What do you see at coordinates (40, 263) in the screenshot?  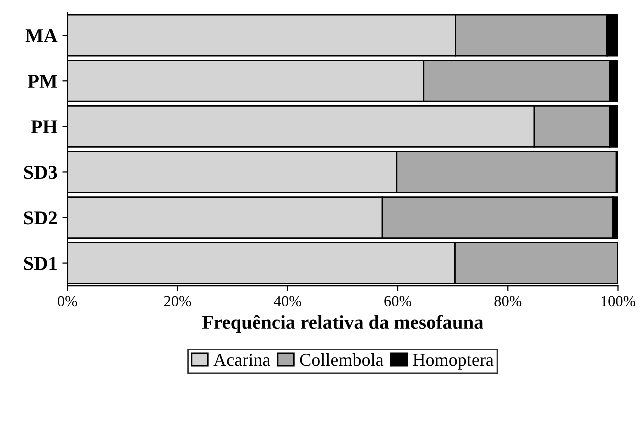 I see `y-tick-label: SD1` at bounding box center [40, 263].